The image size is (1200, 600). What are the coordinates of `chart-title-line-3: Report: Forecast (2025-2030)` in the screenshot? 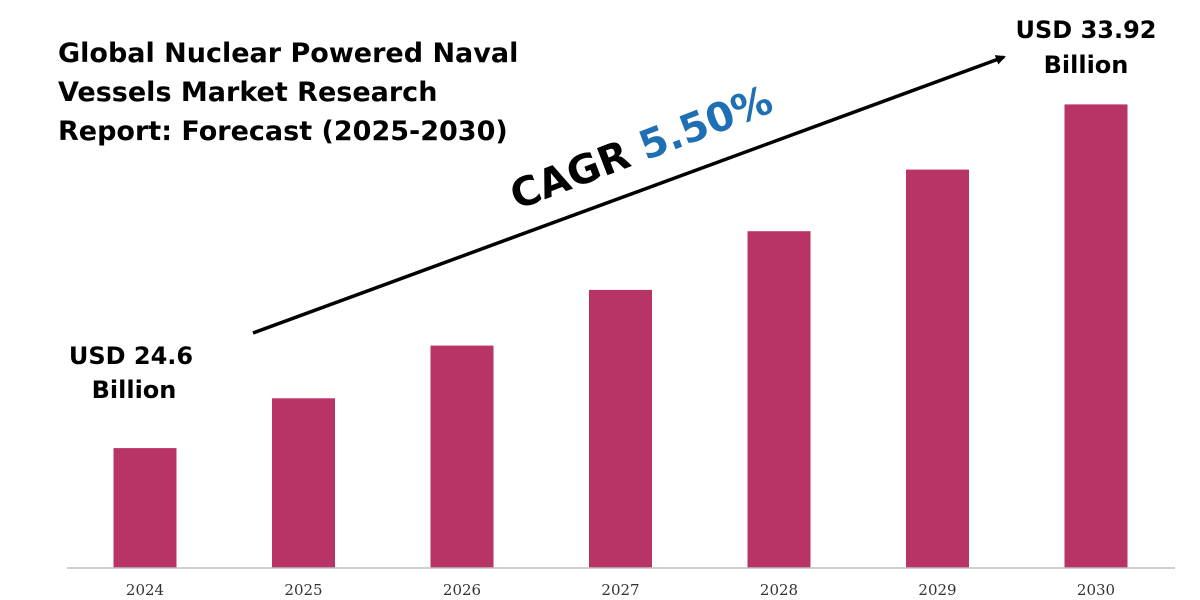 It's located at (283, 131).